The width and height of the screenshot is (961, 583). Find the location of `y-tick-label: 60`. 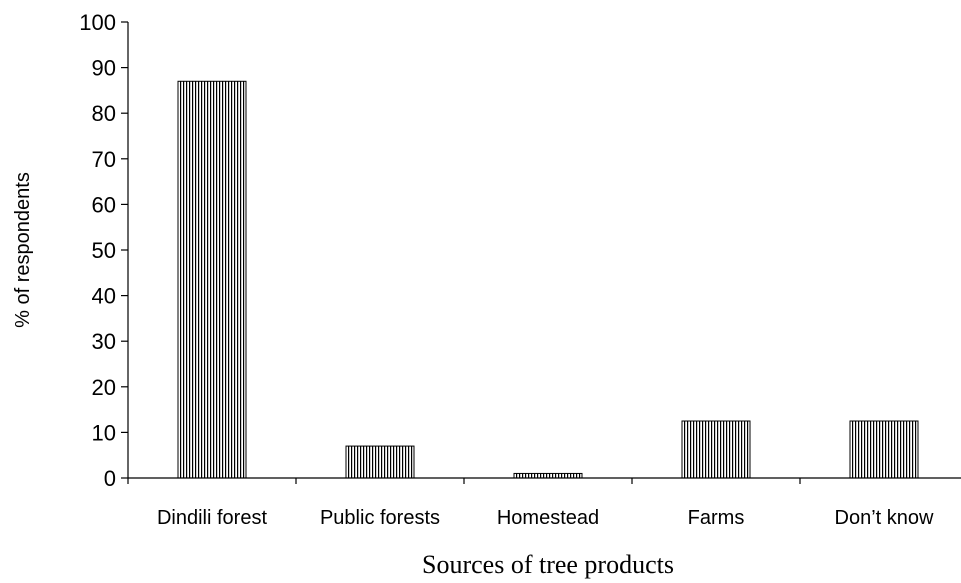

y-tick-label: 60 is located at coordinates (104, 204).